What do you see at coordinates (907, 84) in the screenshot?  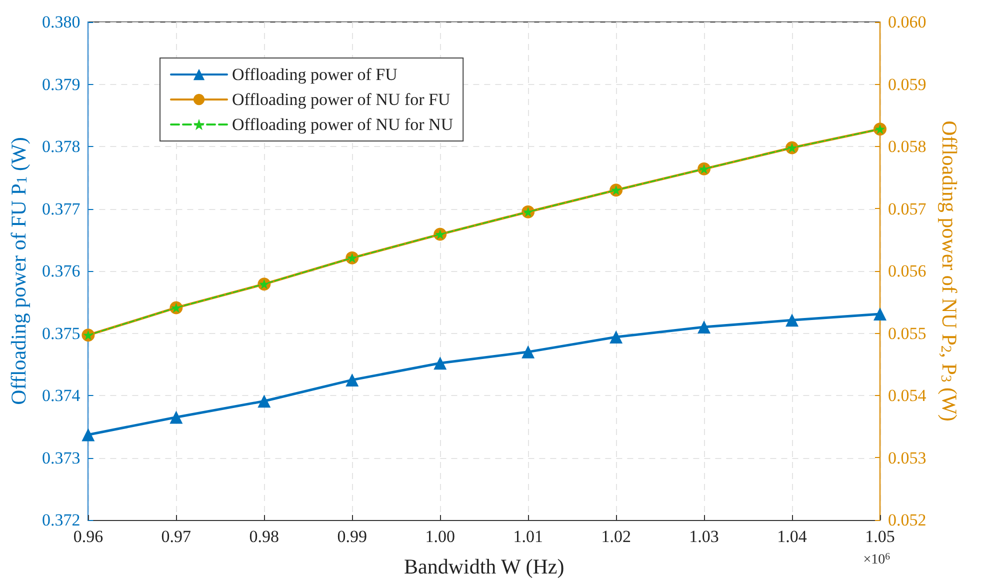 I see `y2-tick-label: 0.059` at bounding box center [907, 84].